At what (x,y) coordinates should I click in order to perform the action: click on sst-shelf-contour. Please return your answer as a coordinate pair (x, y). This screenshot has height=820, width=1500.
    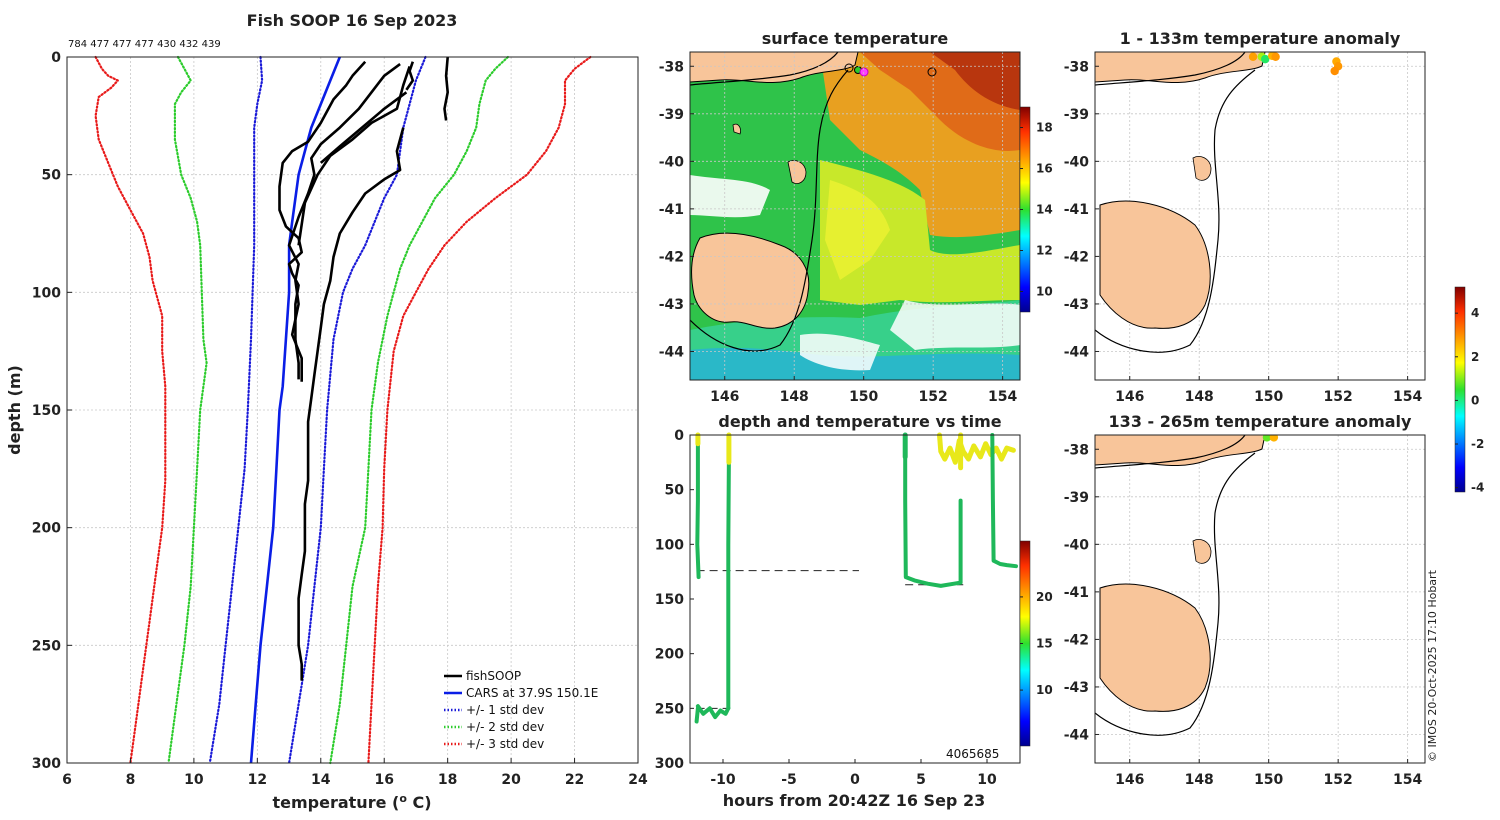
    Looking at the image, I should click on (769, 202).